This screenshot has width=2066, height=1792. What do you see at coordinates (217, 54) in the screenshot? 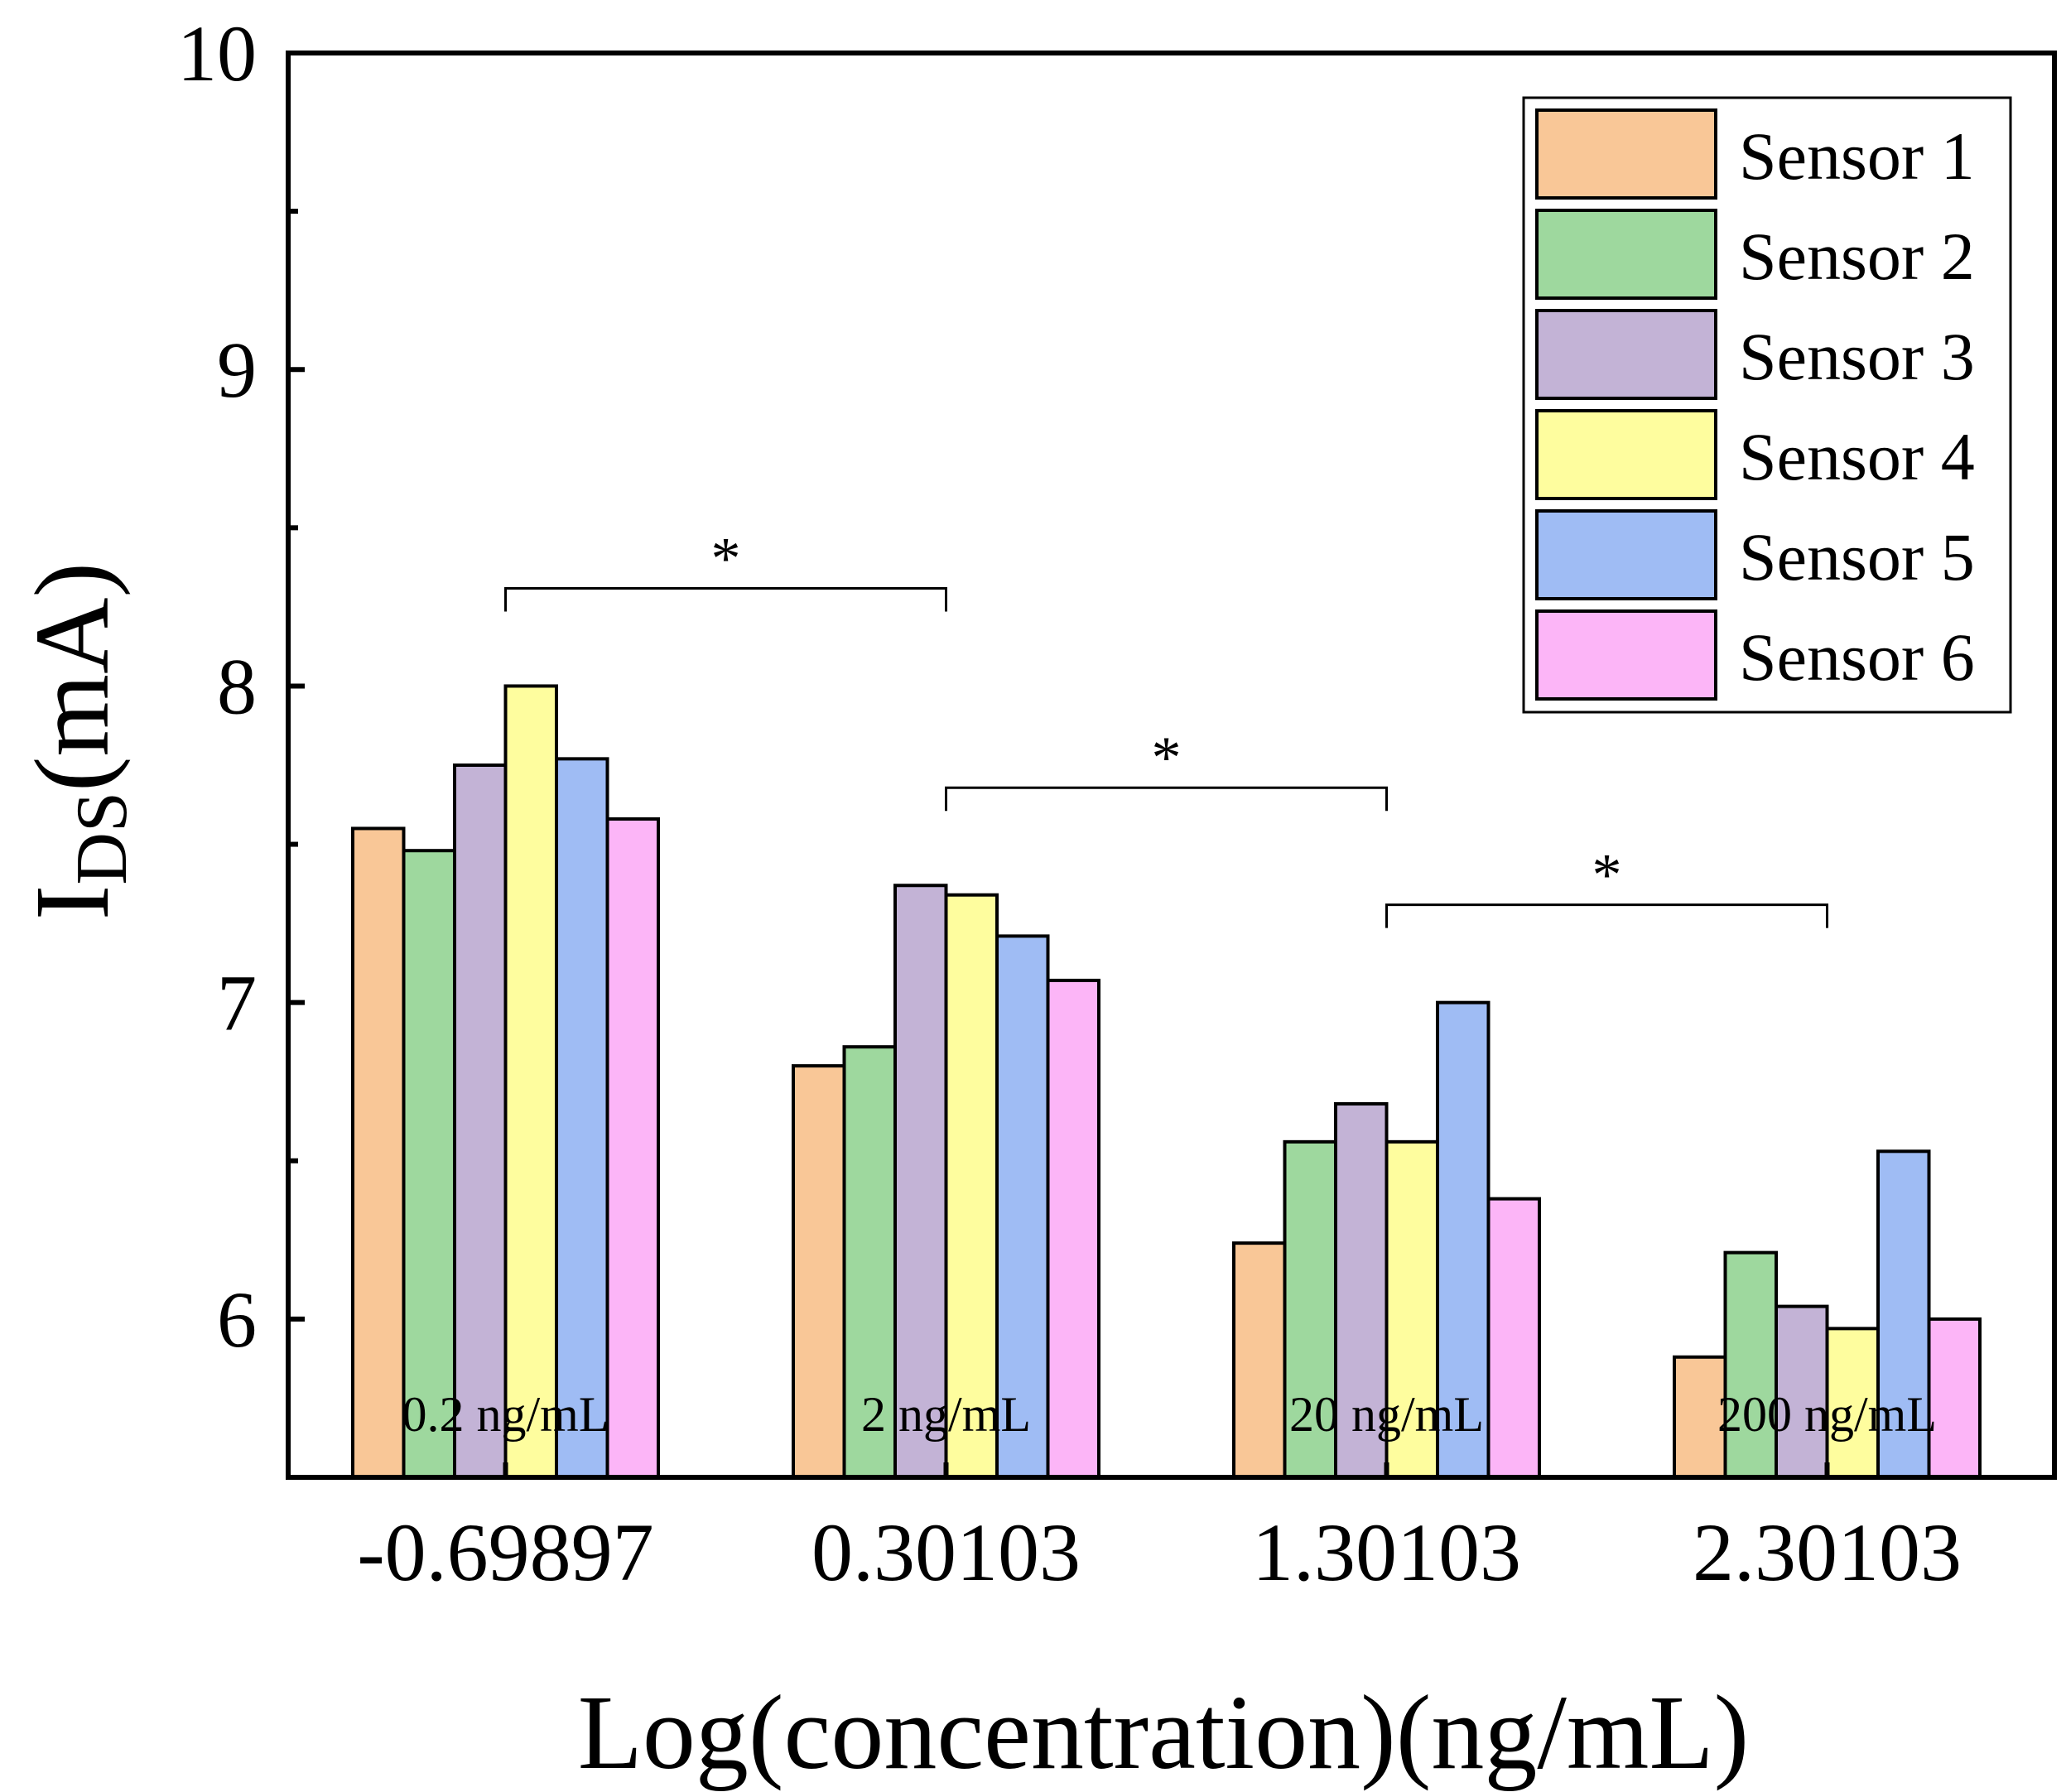
I see `y-tick-label: 10` at bounding box center [217, 54].